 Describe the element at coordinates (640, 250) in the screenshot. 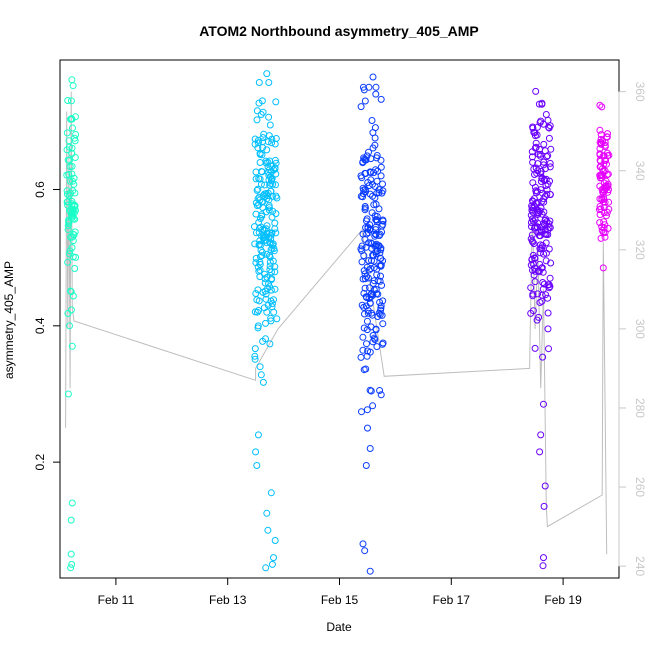

I see `y2-tick-label: 320` at that location.